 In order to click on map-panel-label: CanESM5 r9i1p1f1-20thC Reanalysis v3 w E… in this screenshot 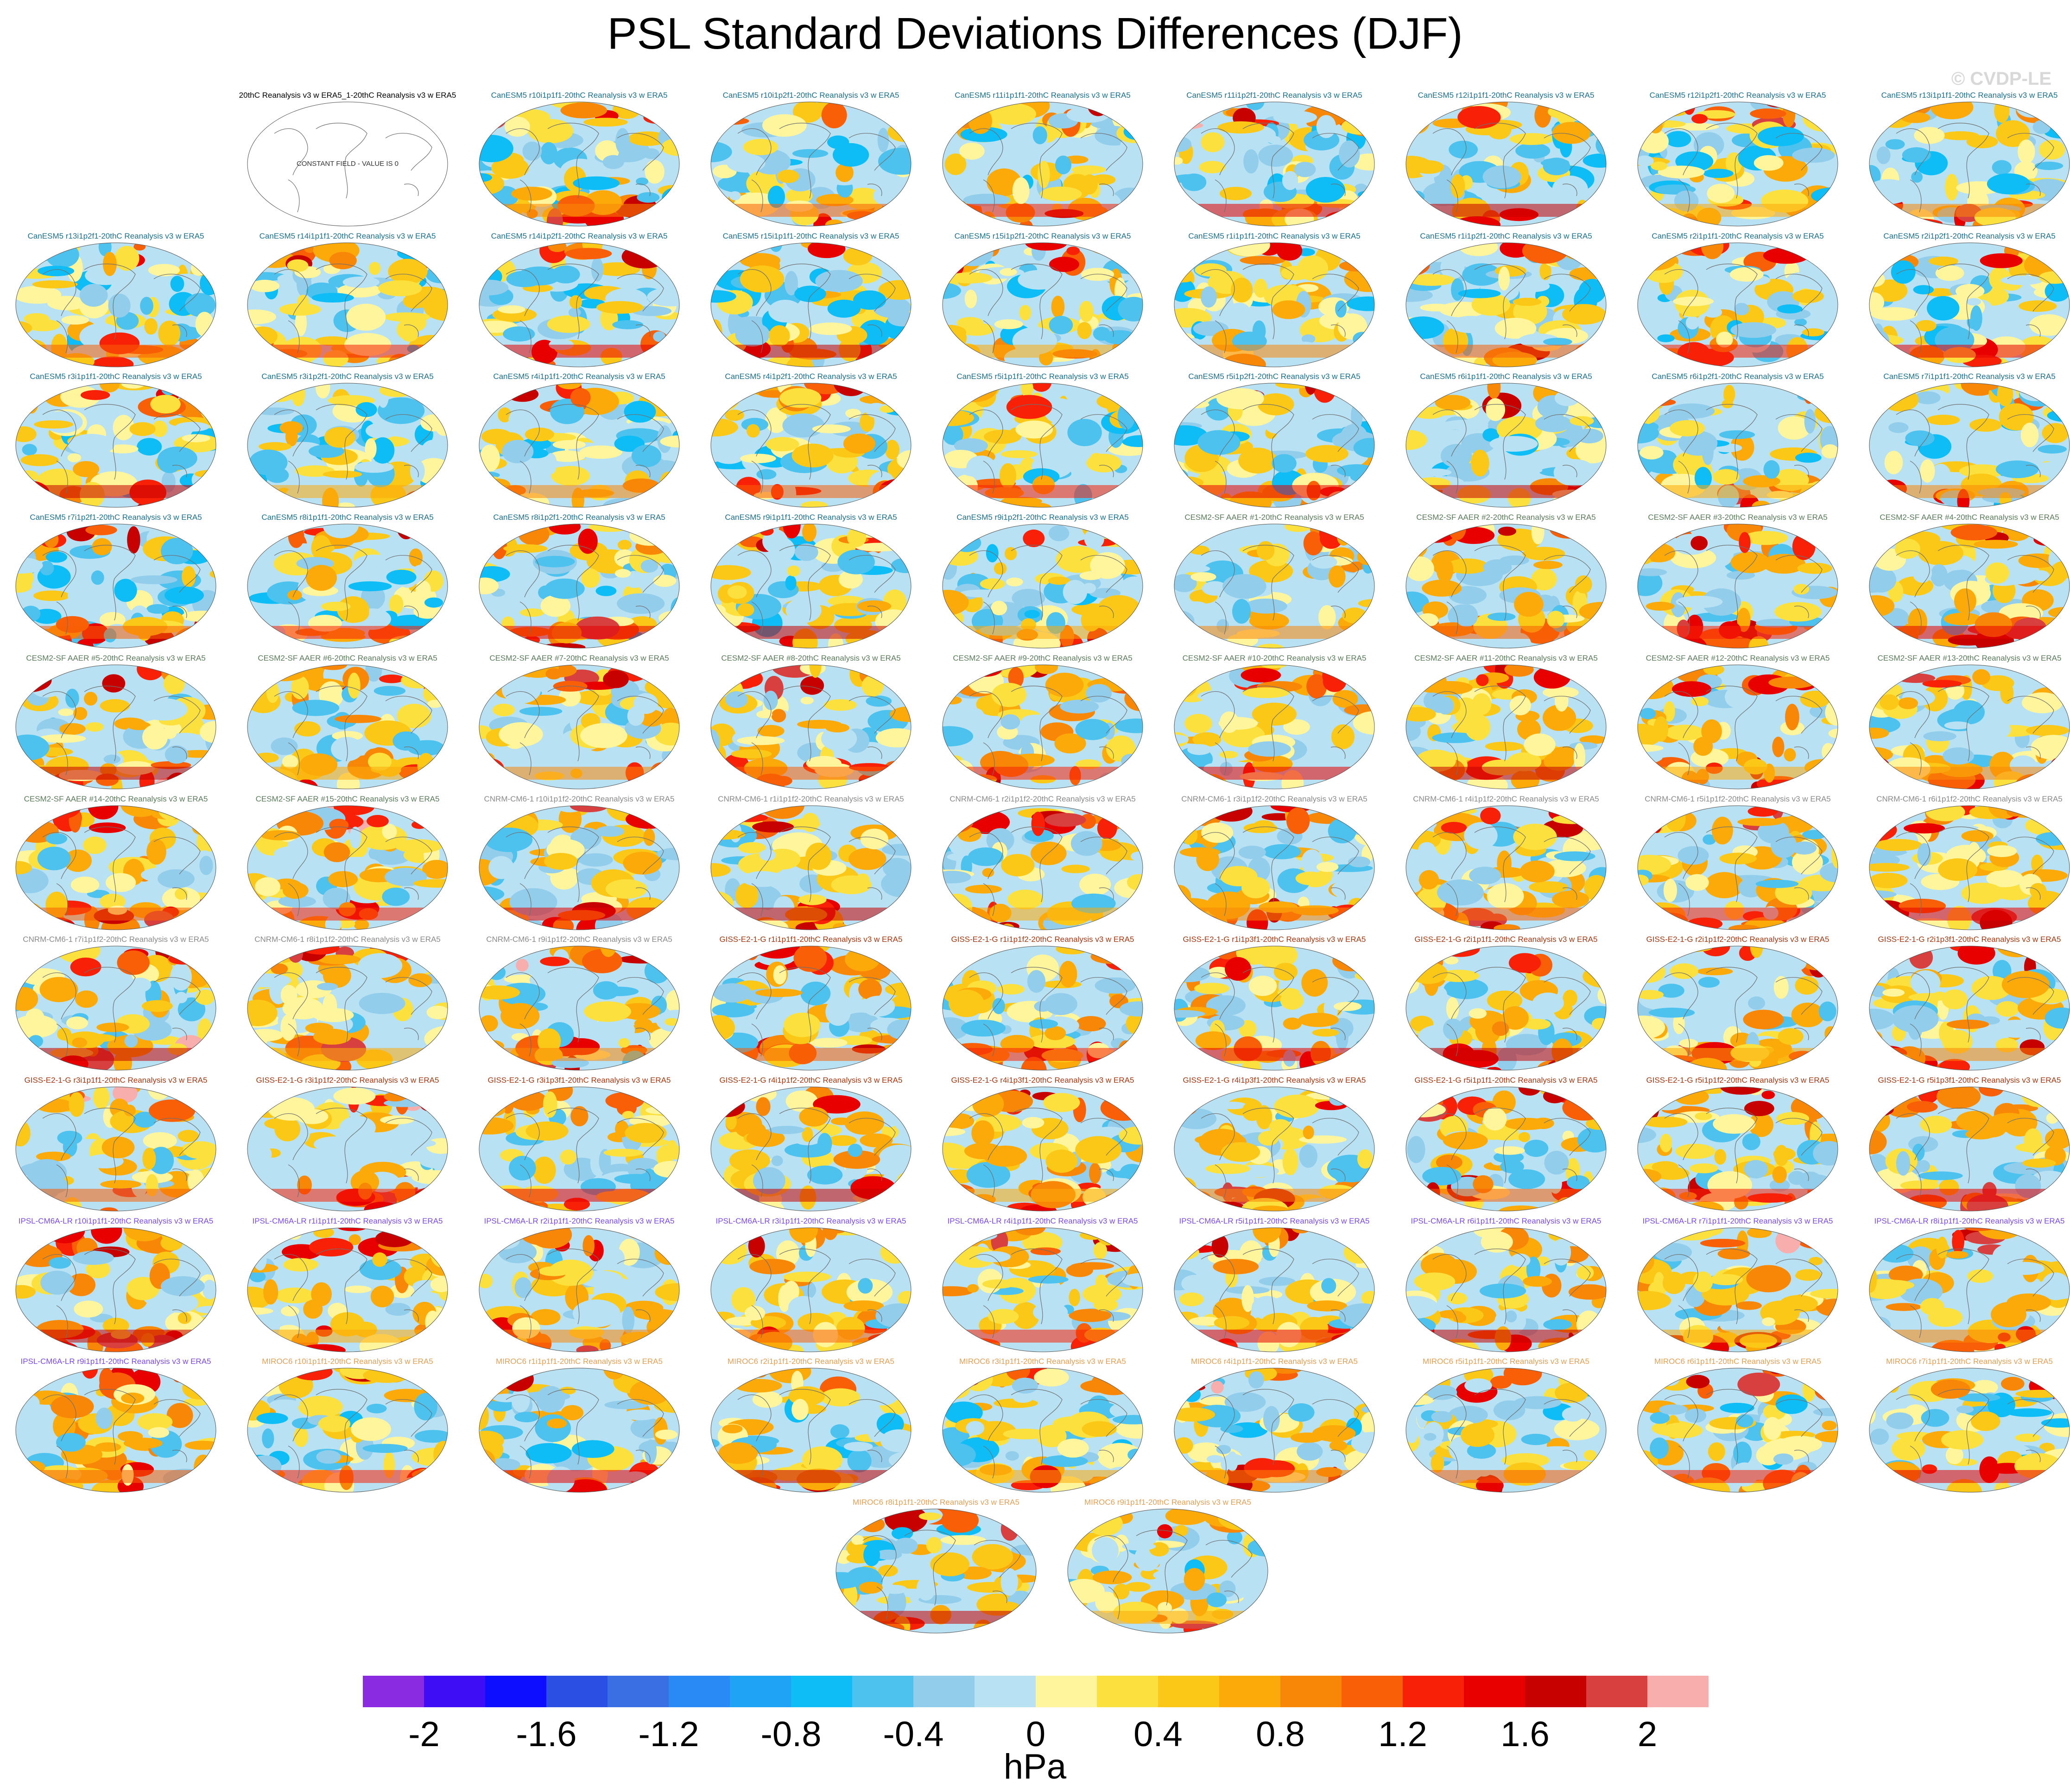, I will do `click(811, 517)`.